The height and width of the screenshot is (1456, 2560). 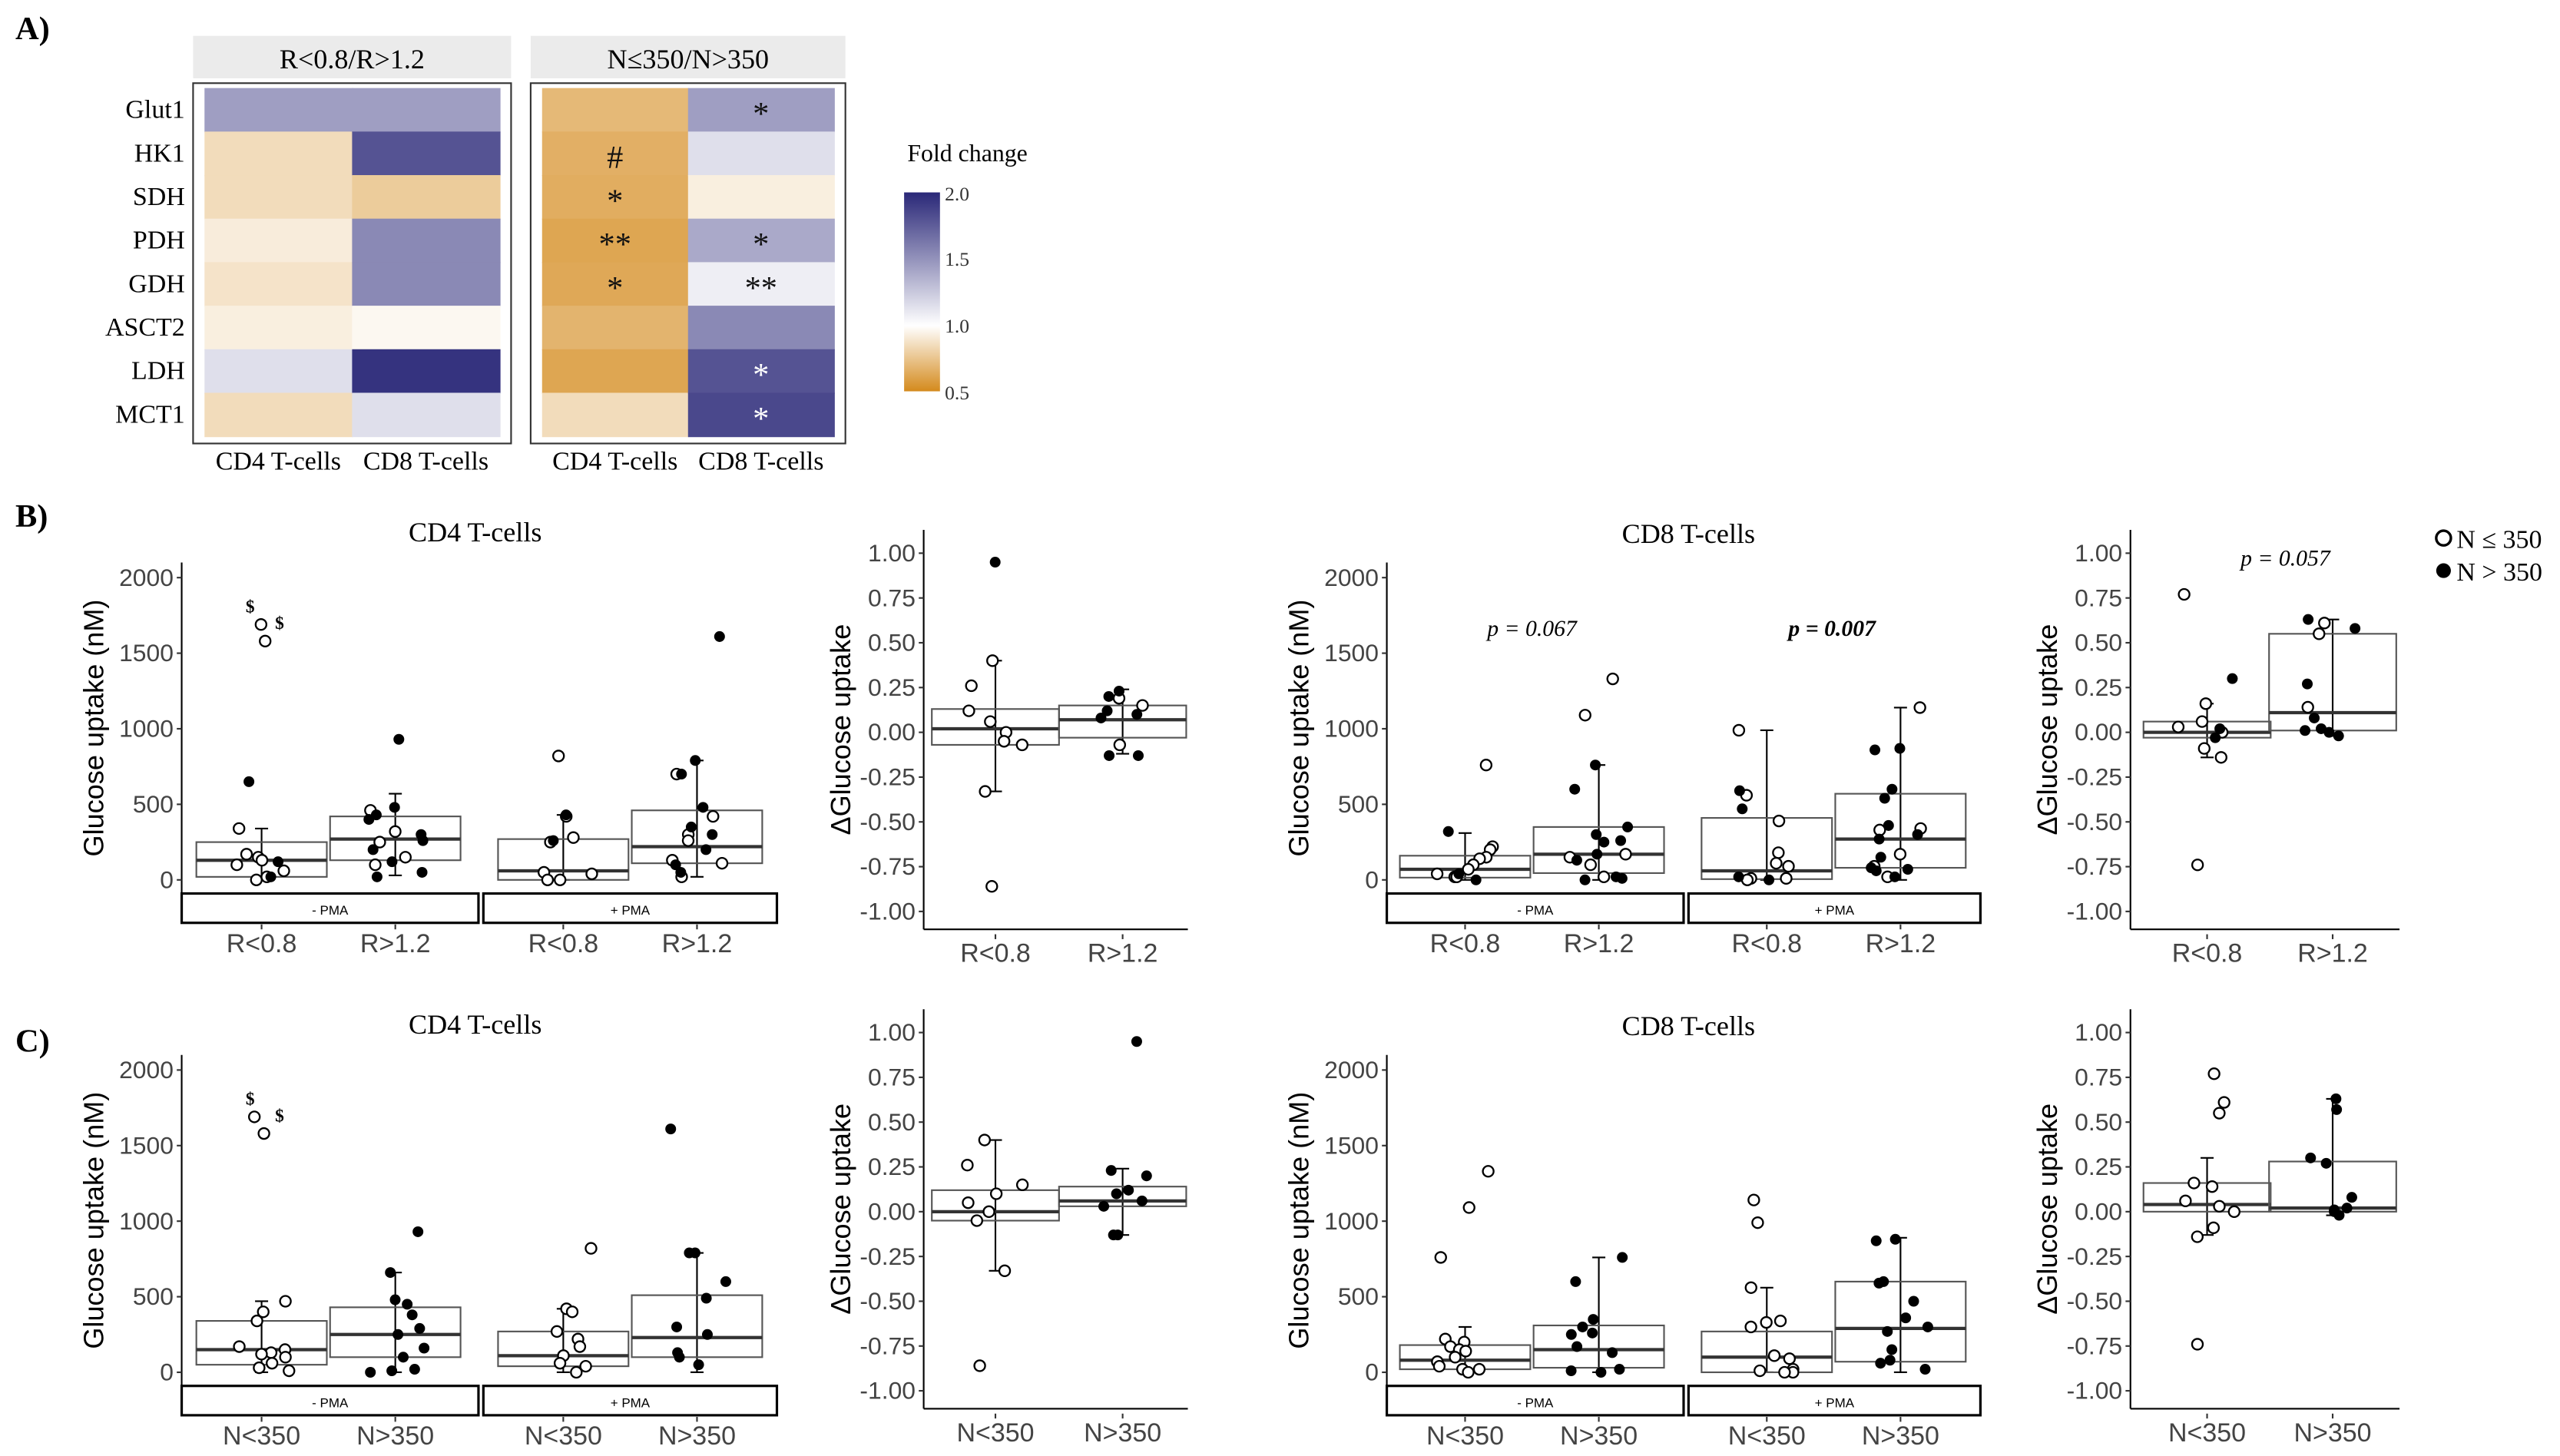 I want to click on y-tick-label: -0.50, so click(x=2095, y=822).